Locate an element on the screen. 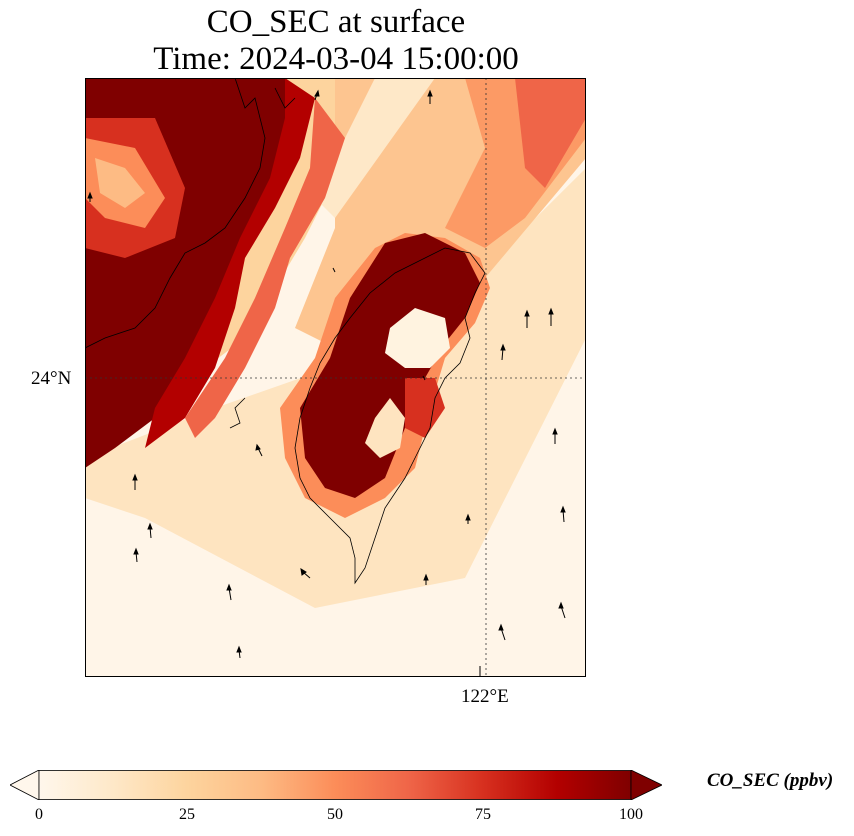 This screenshot has height=836, width=854. colorbar is located at coordinates (336, 785).